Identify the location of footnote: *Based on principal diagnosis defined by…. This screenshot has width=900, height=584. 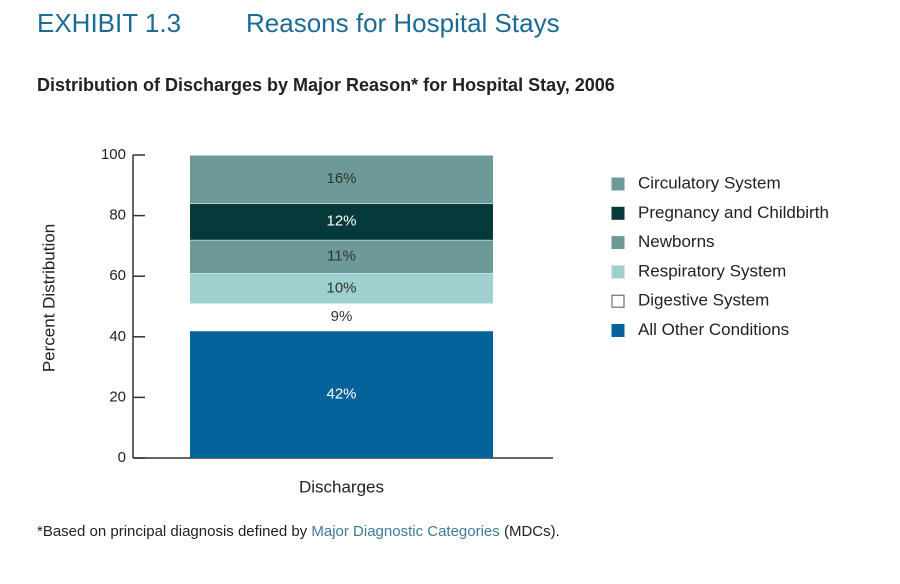
(298, 531).